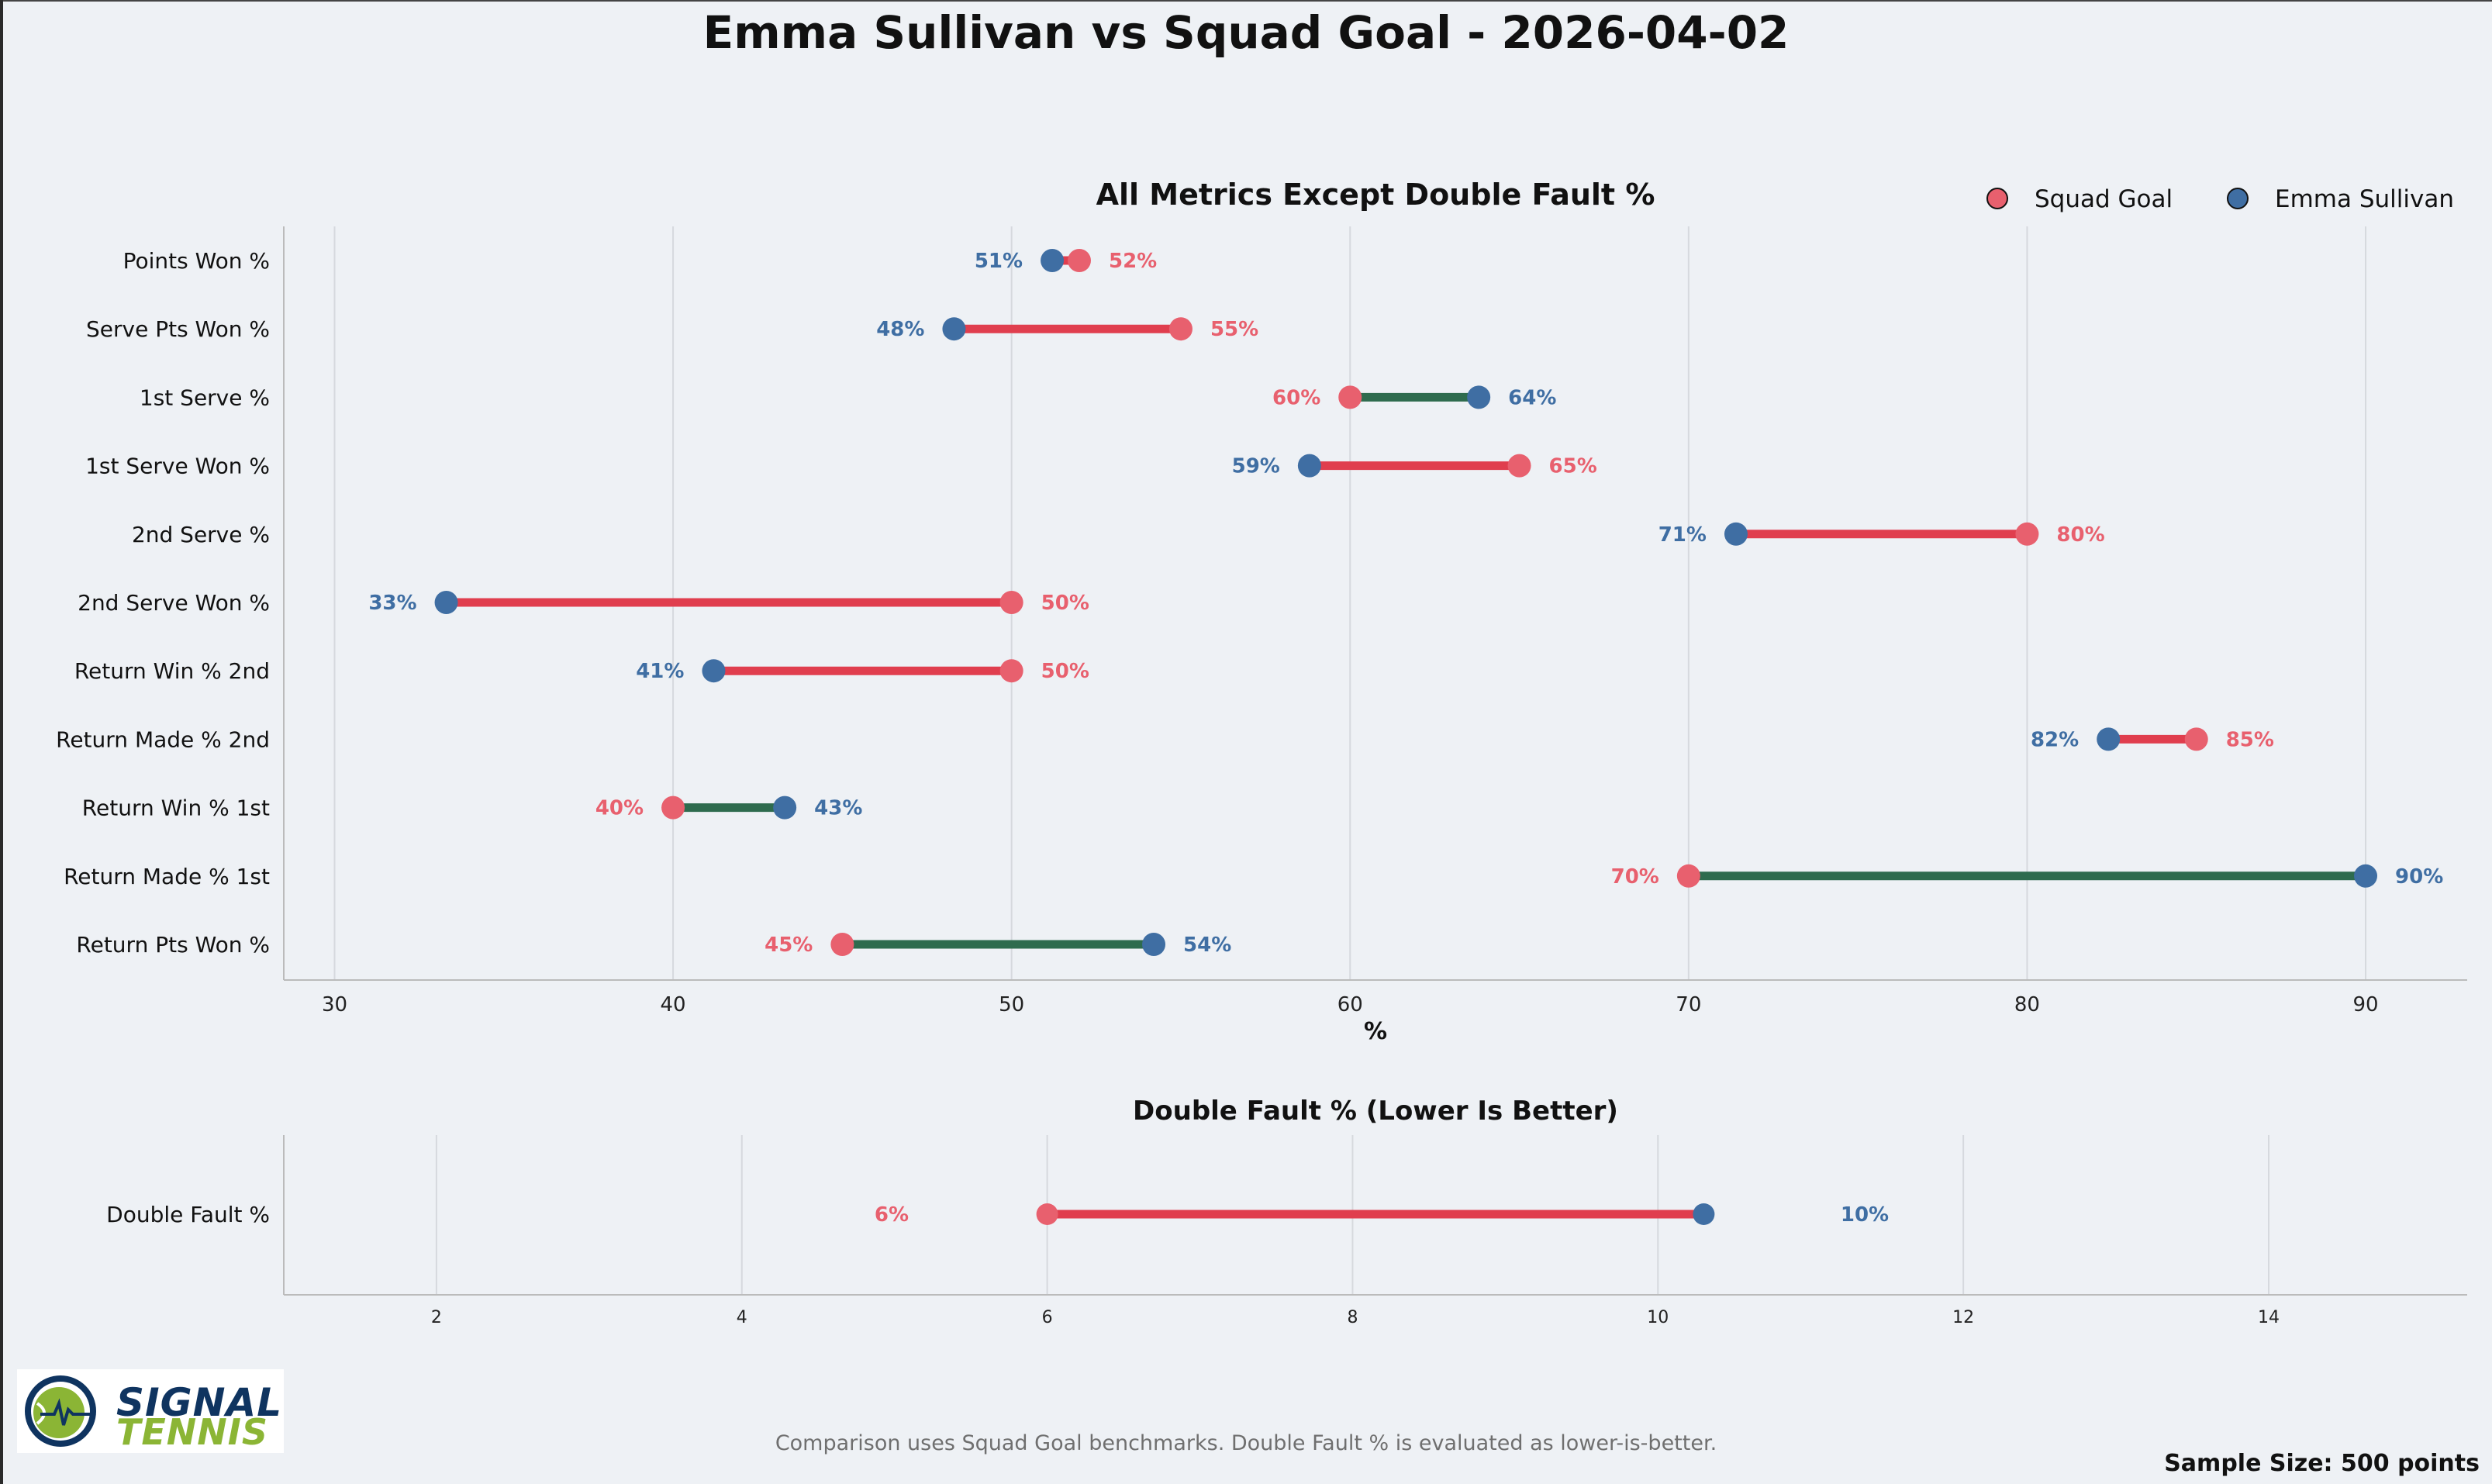  Describe the element at coordinates (2027, 1005) in the screenshot. I see `x-tick-label: 80` at that location.